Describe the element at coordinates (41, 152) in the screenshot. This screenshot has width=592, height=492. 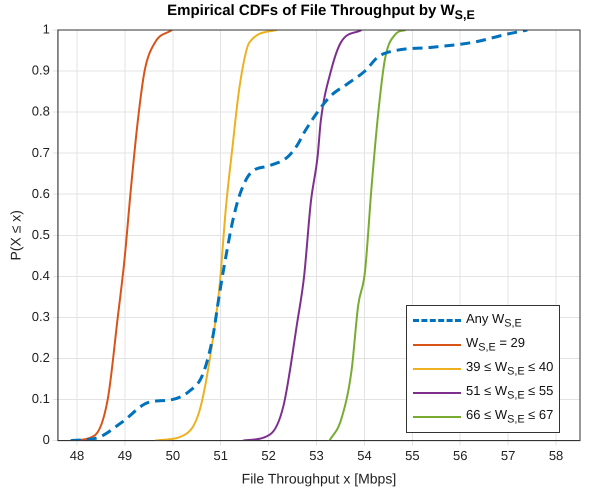
I see `y-tick-label: 0.7` at that location.